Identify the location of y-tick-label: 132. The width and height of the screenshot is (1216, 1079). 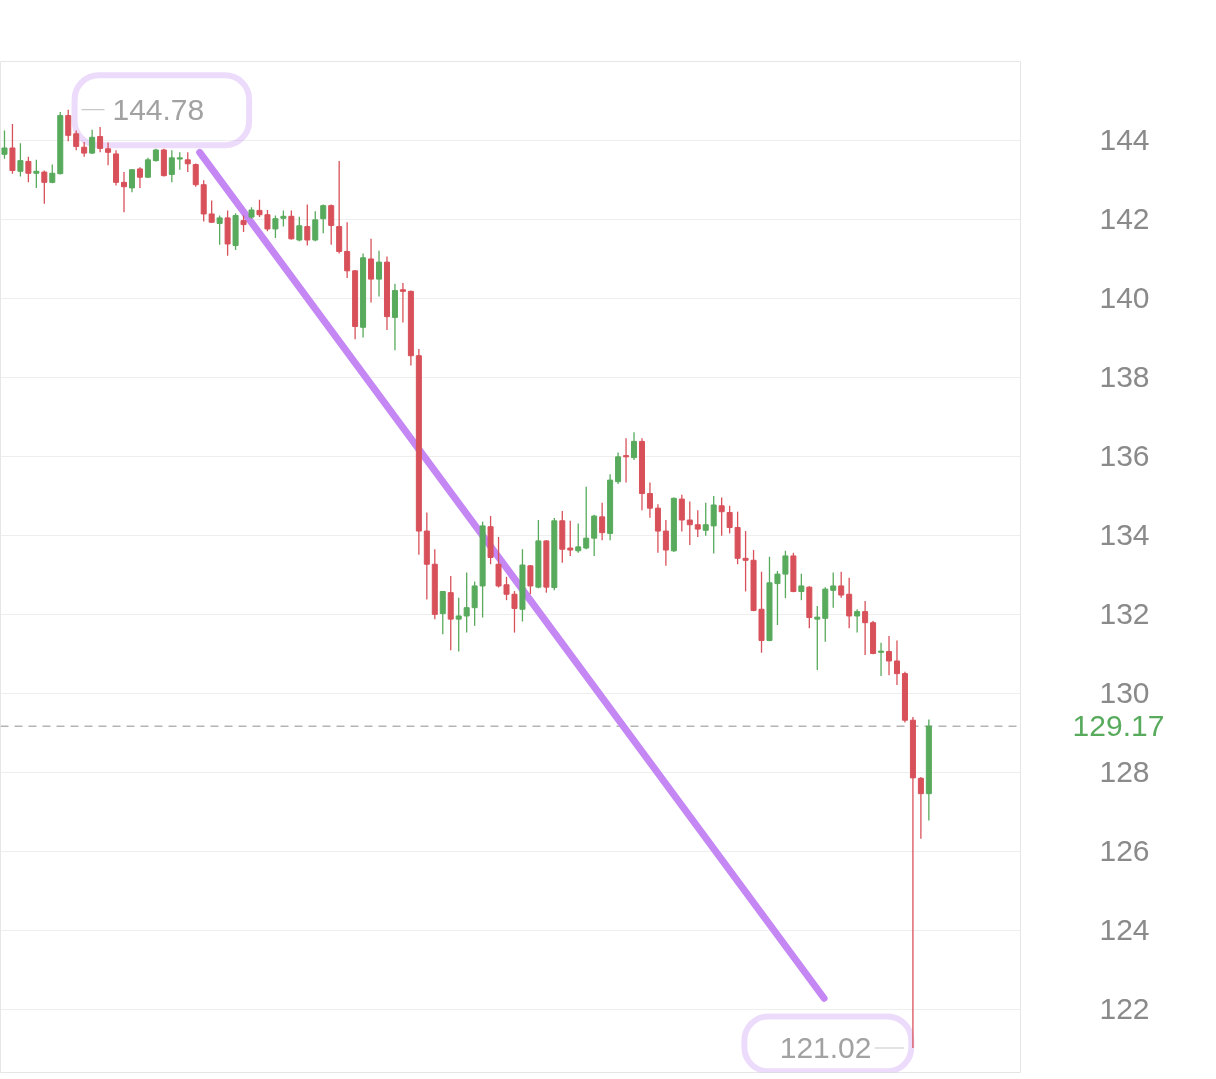
(1124, 614).